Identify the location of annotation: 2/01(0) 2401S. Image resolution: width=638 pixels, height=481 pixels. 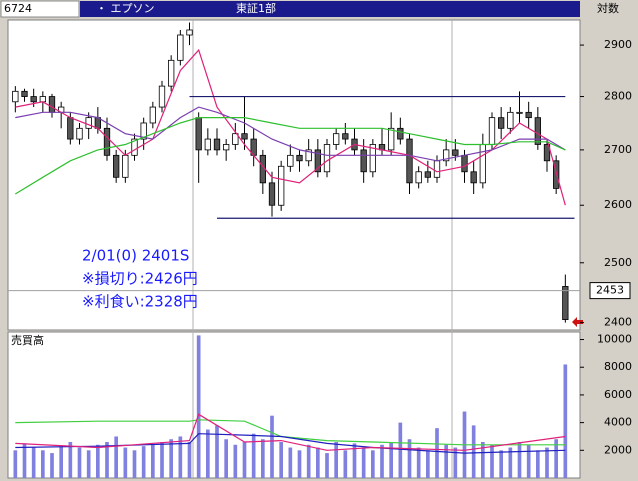
(135, 256).